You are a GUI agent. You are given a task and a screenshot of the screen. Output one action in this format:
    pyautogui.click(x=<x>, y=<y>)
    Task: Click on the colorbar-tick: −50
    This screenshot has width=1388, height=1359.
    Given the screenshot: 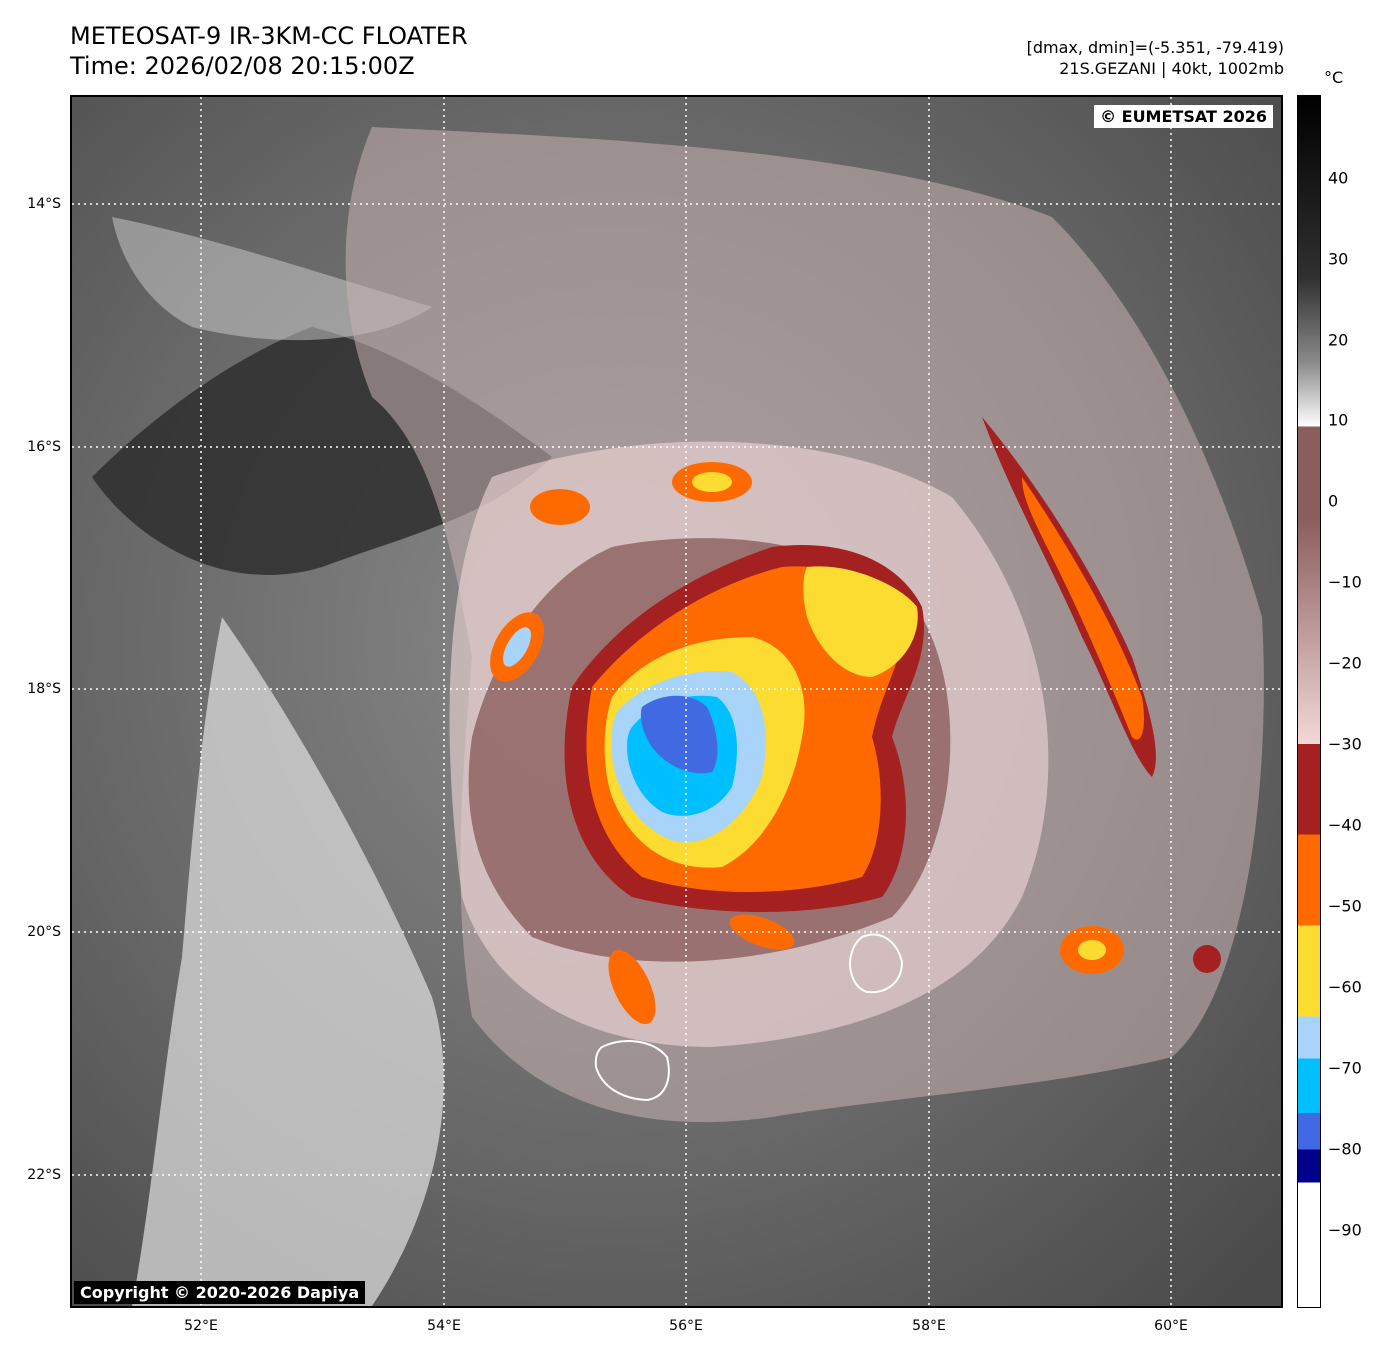 What is the action you would take?
    pyautogui.click(x=1345, y=906)
    